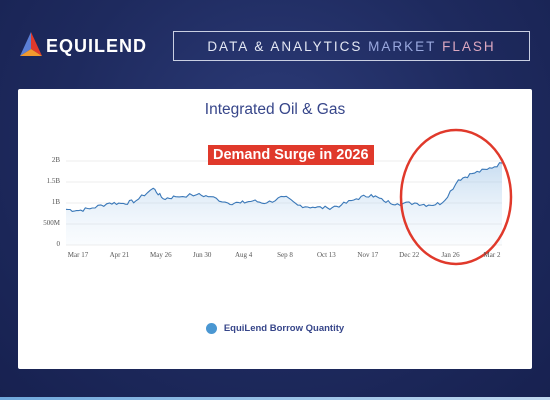  What do you see at coordinates (55, 160) in the screenshot?
I see `y-tick-label: 2B` at bounding box center [55, 160].